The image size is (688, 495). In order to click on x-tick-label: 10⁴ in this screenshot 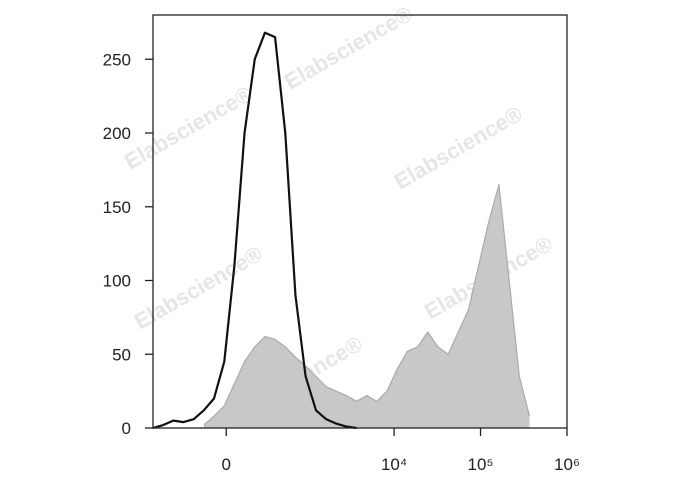, I will do `click(394, 464)`.